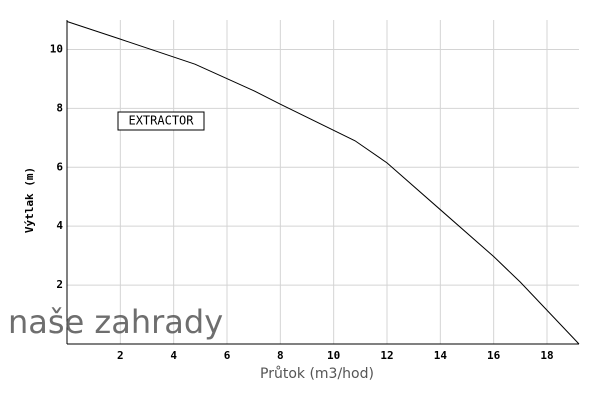 The image size is (600, 400). I want to click on y-axis-label: Výtlak (m), so click(29, 200).